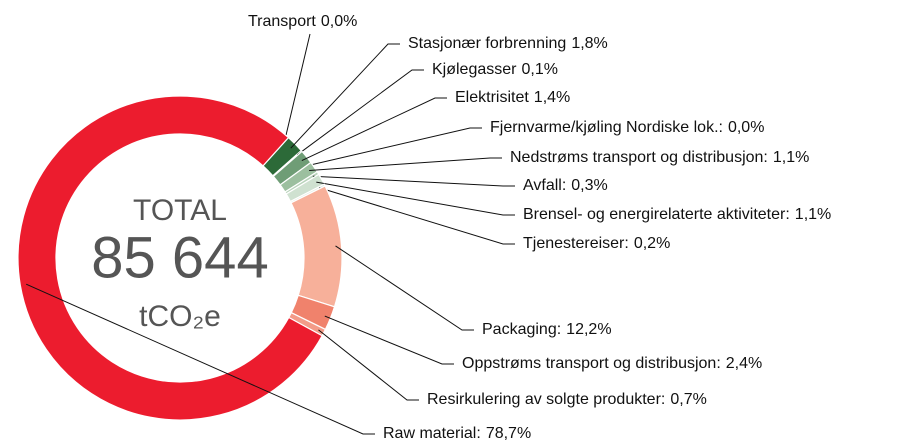 This screenshot has height=444, width=908. I want to click on segment-label: Raw material: 78,7%, so click(457, 433).